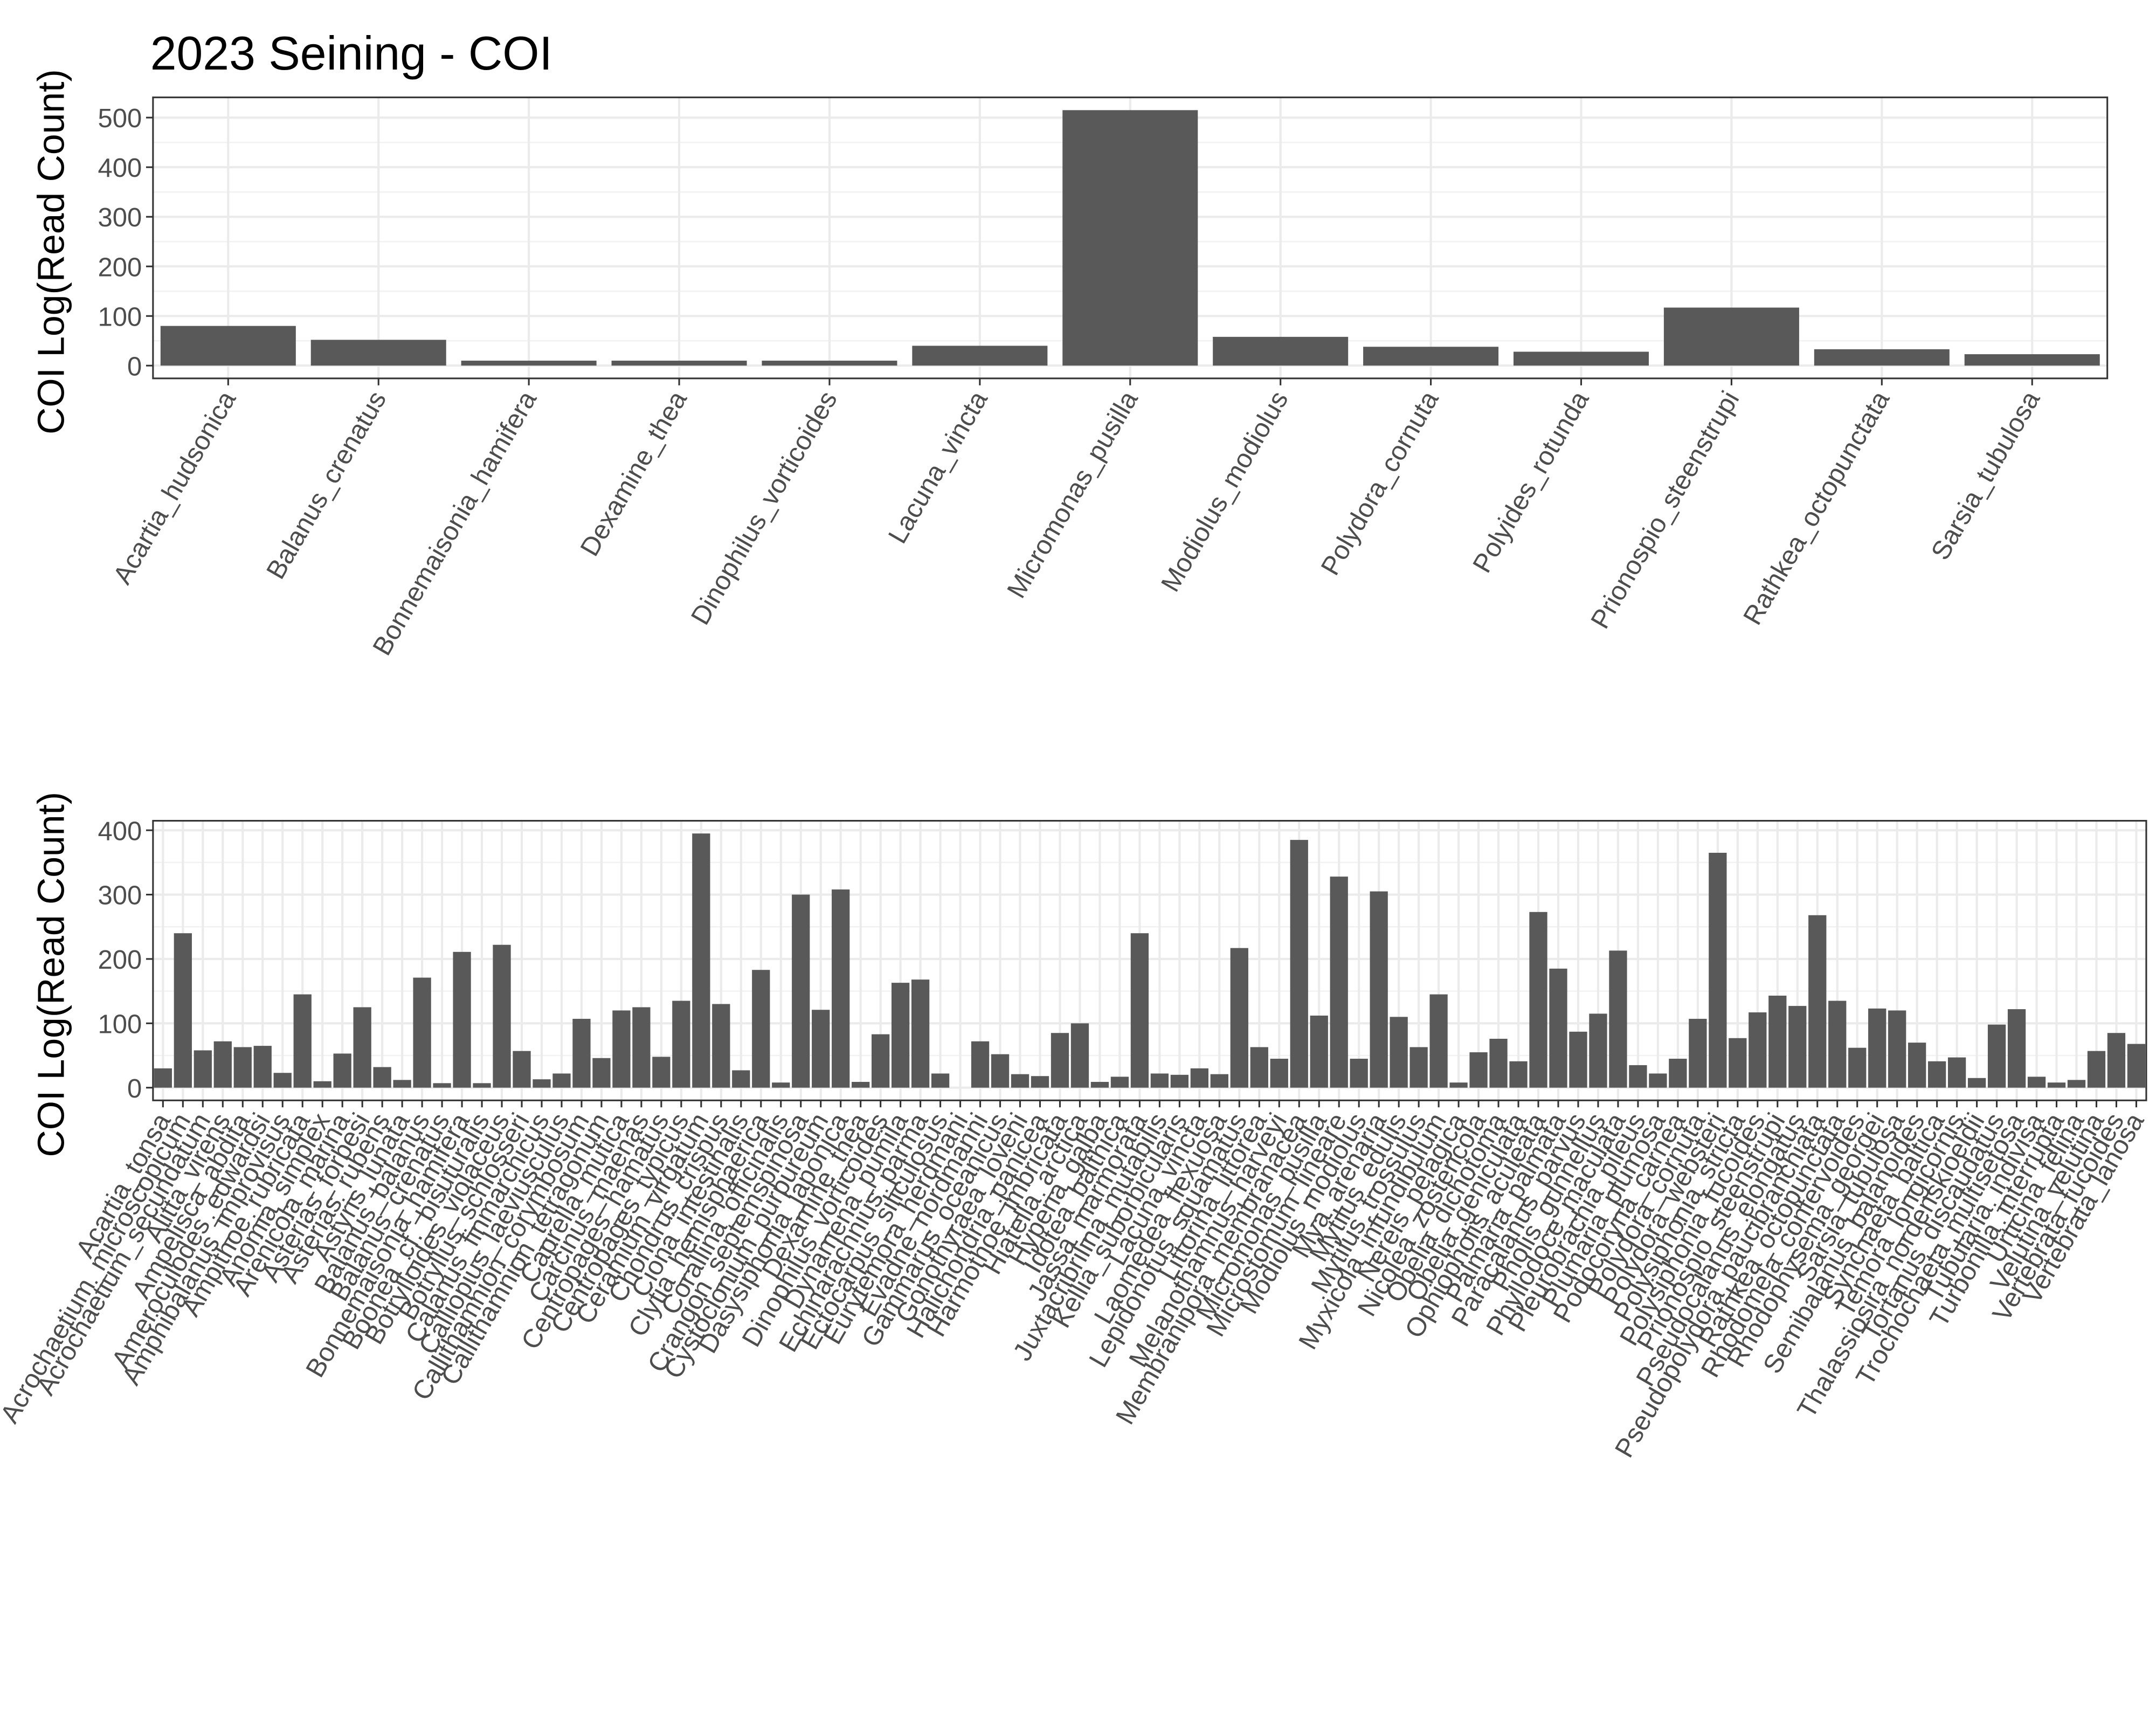 Image resolution: width=2156 pixels, height=1725 pixels. I want to click on y-axis-title: COI Log(Read Count), so click(51, 974).